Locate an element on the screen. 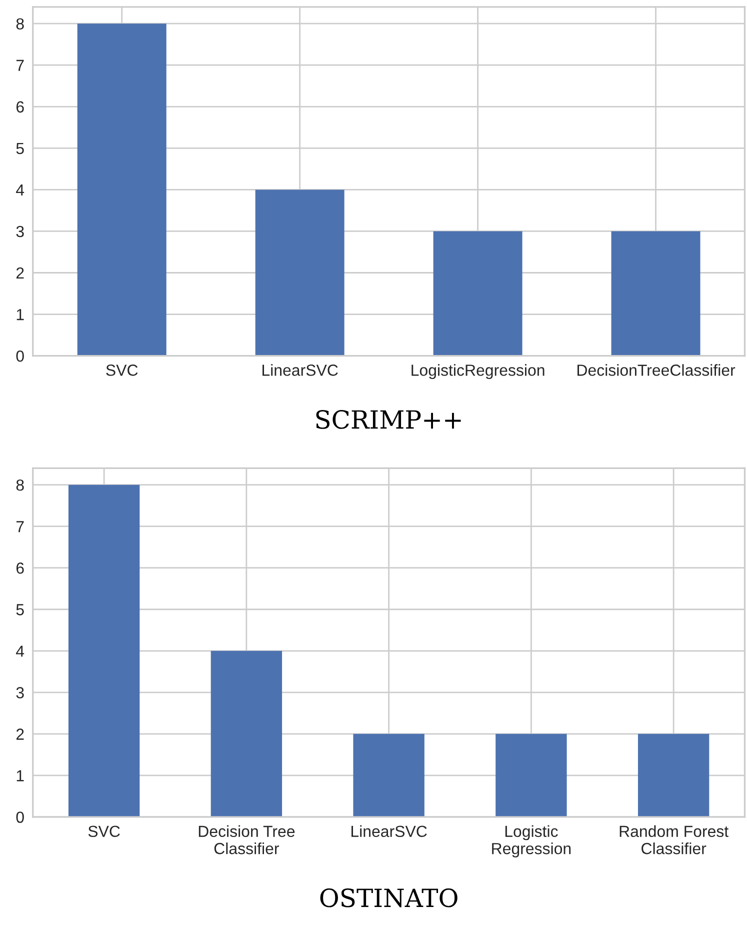  x-axis-title: SCRIMP++ is located at coordinates (388, 419).